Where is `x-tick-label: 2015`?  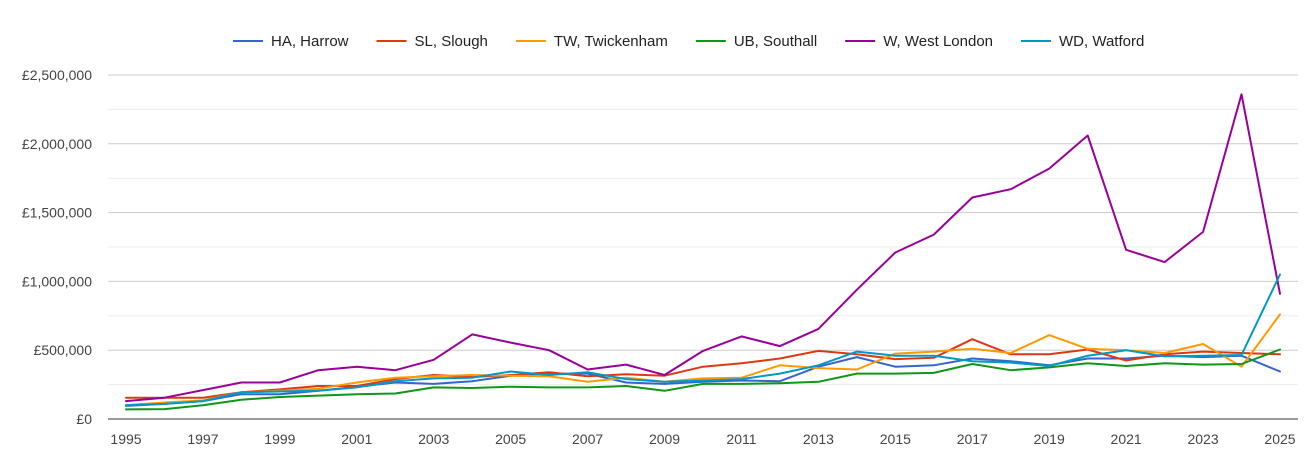 x-tick-label: 2015 is located at coordinates (895, 439).